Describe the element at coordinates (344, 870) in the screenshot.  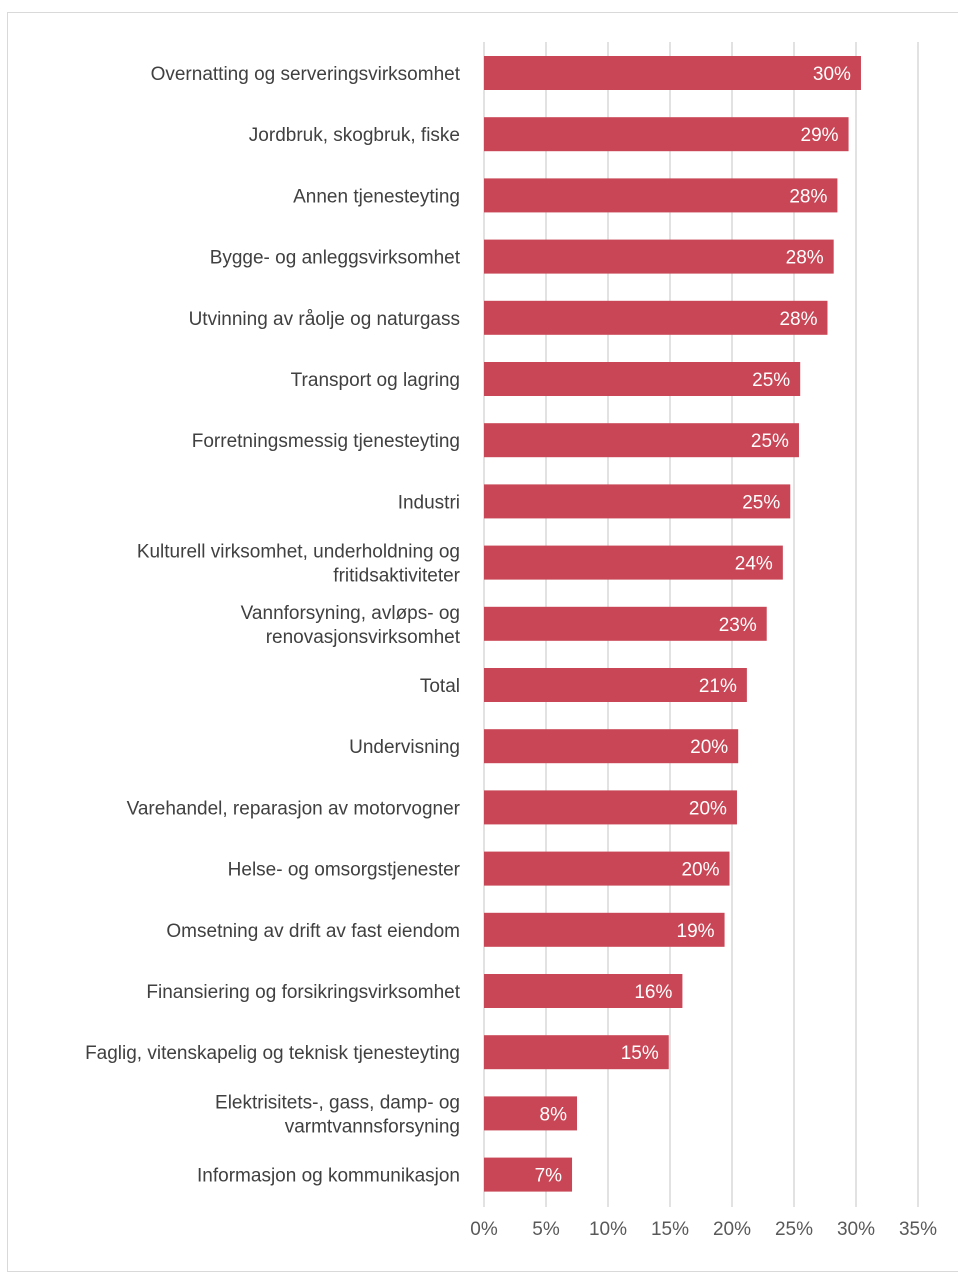
I see `category-label: Helse- og omsorgstjenester` at that location.